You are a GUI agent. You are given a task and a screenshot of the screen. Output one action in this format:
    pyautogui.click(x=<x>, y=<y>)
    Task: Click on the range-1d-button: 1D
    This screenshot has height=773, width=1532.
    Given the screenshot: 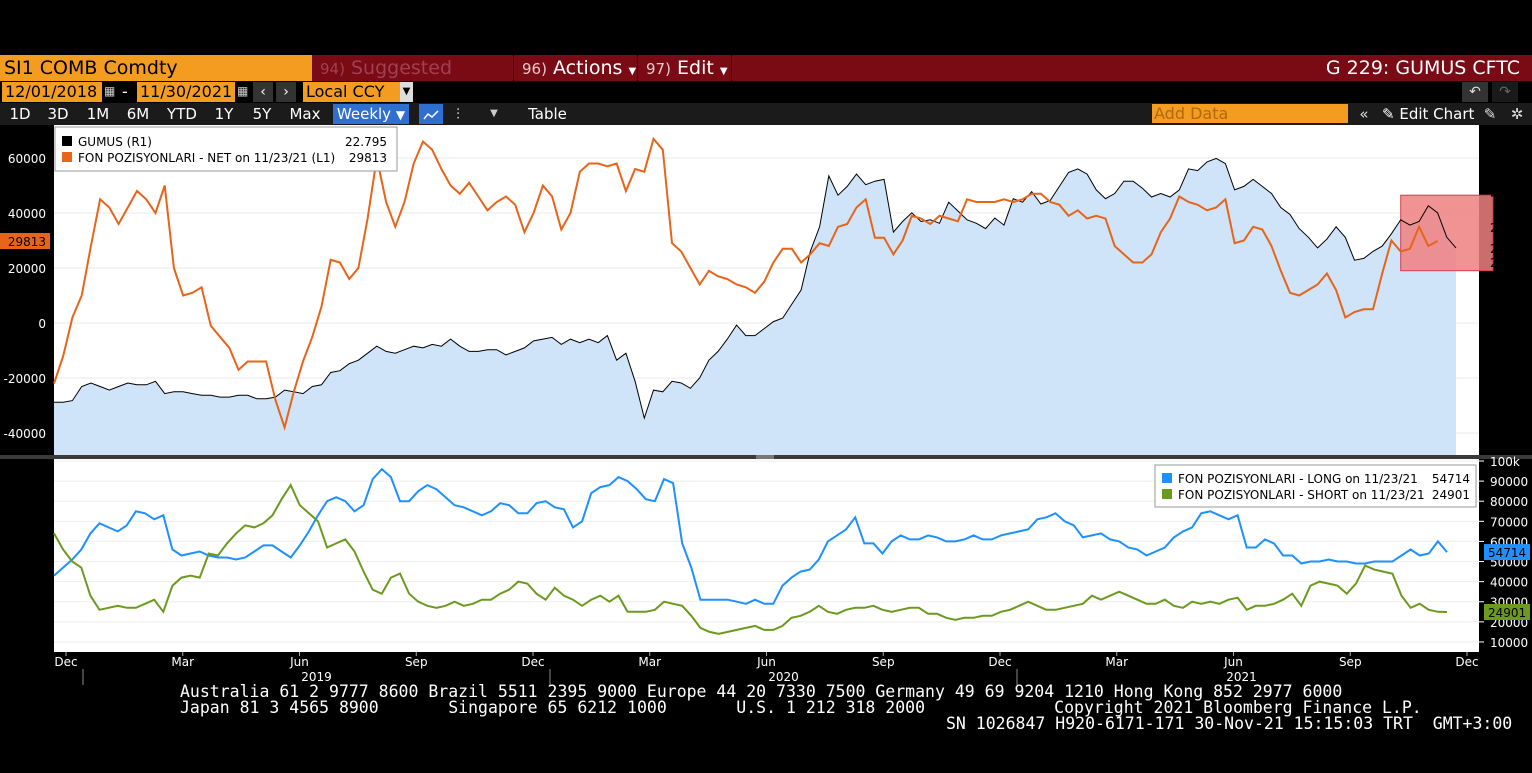 What is the action you would take?
    pyautogui.click(x=20, y=114)
    